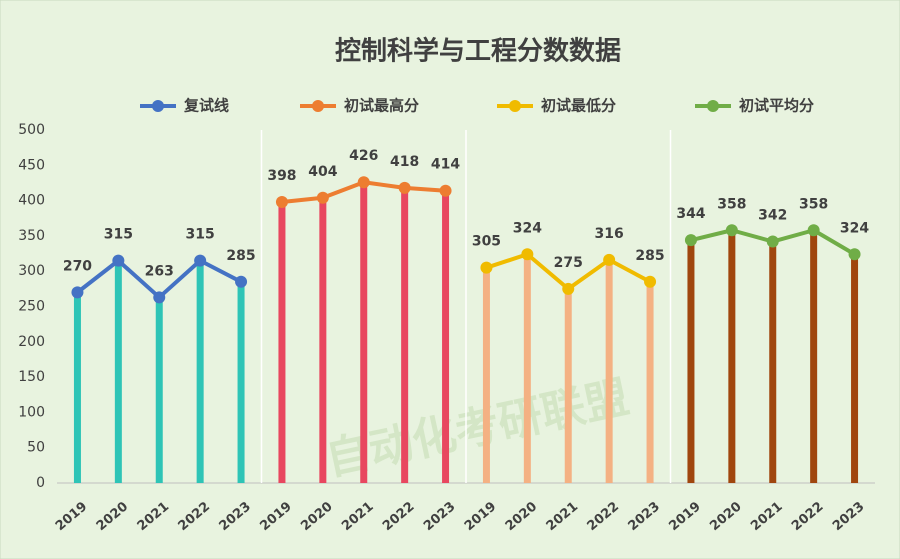 This screenshot has height=559, width=900. What do you see at coordinates (322, 172) in the screenshot?
I see `data-label: 404` at bounding box center [322, 172].